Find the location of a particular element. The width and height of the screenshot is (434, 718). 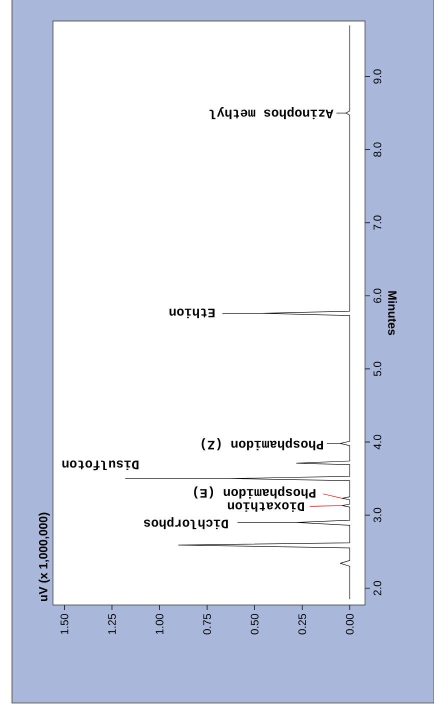

y-tick-label: 2.0 is located at coordinates (378, 588).